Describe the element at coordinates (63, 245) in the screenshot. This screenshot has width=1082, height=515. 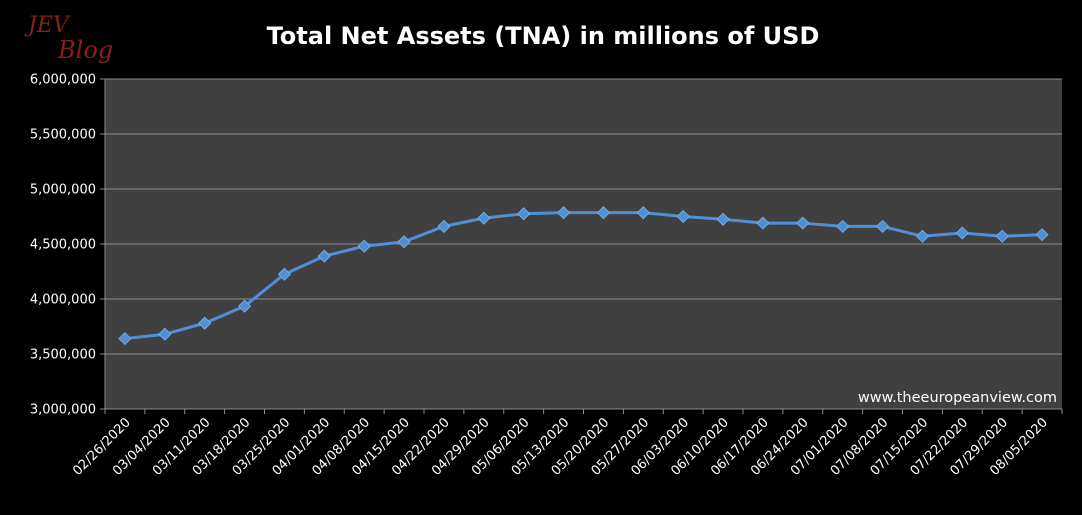
I see `y-tick-label: 4,500,000` at that location.